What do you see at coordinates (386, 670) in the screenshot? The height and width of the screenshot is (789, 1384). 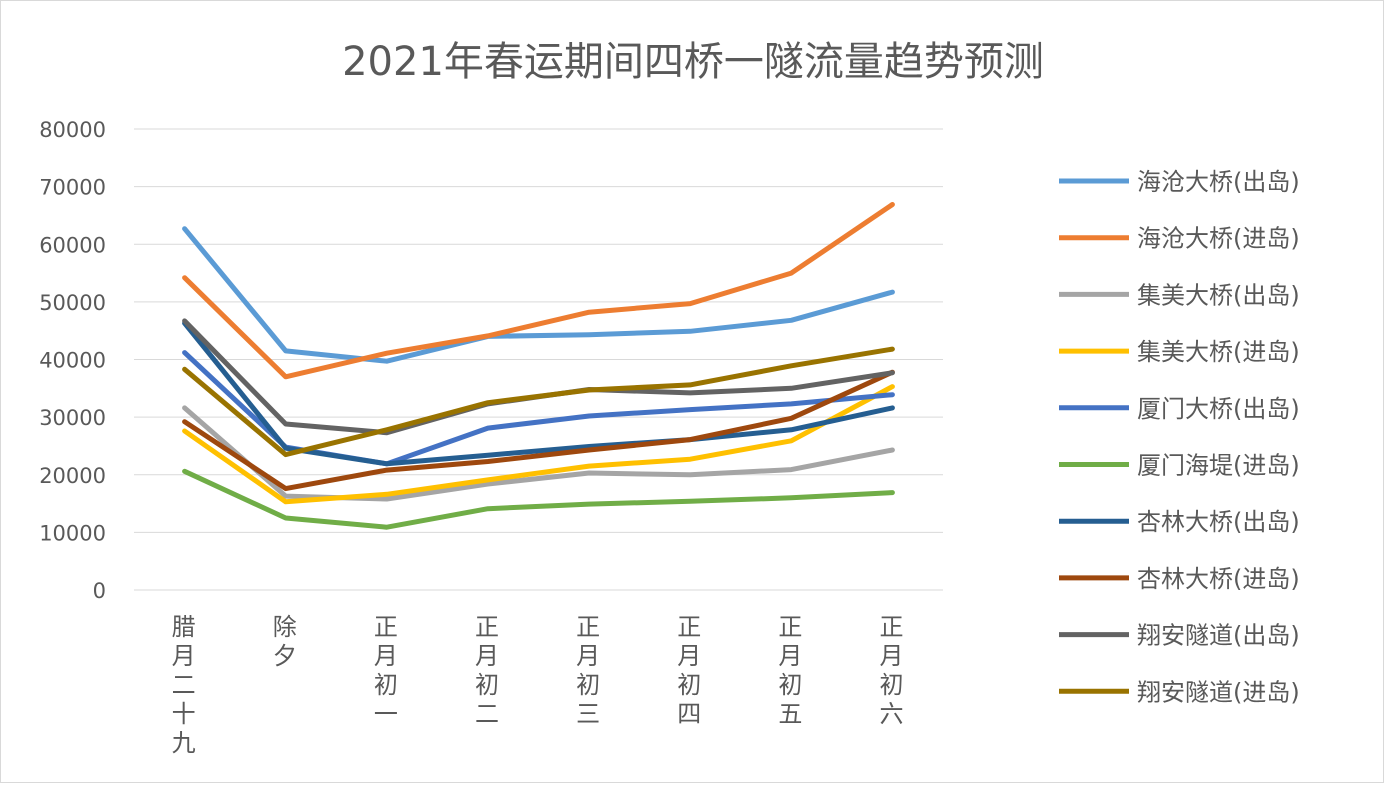 I see `x-tick-label: 正月初一` at bounding box center [386, 670].